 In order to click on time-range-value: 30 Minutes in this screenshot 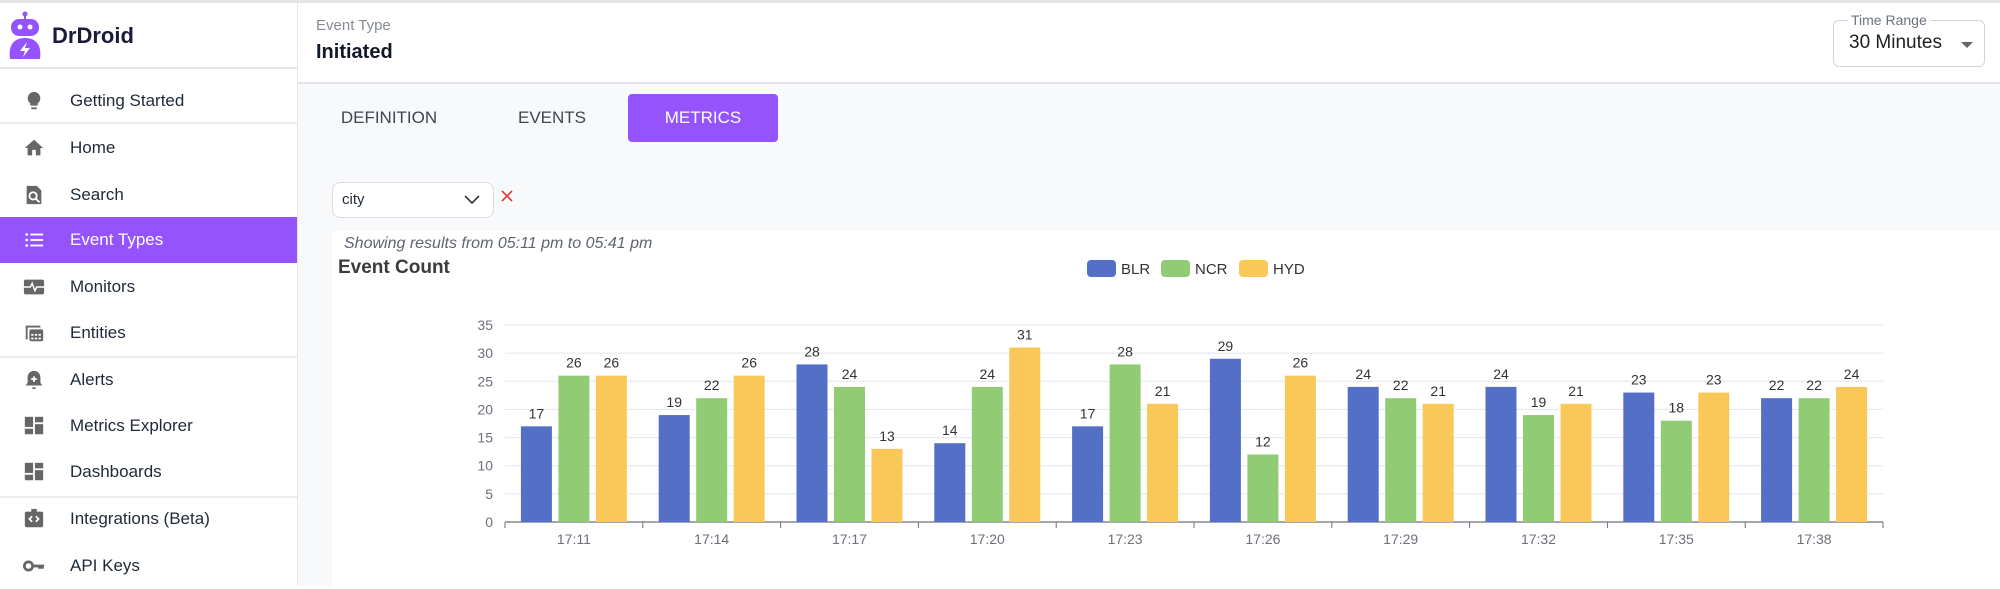, I will do `click(1895, 42)`.